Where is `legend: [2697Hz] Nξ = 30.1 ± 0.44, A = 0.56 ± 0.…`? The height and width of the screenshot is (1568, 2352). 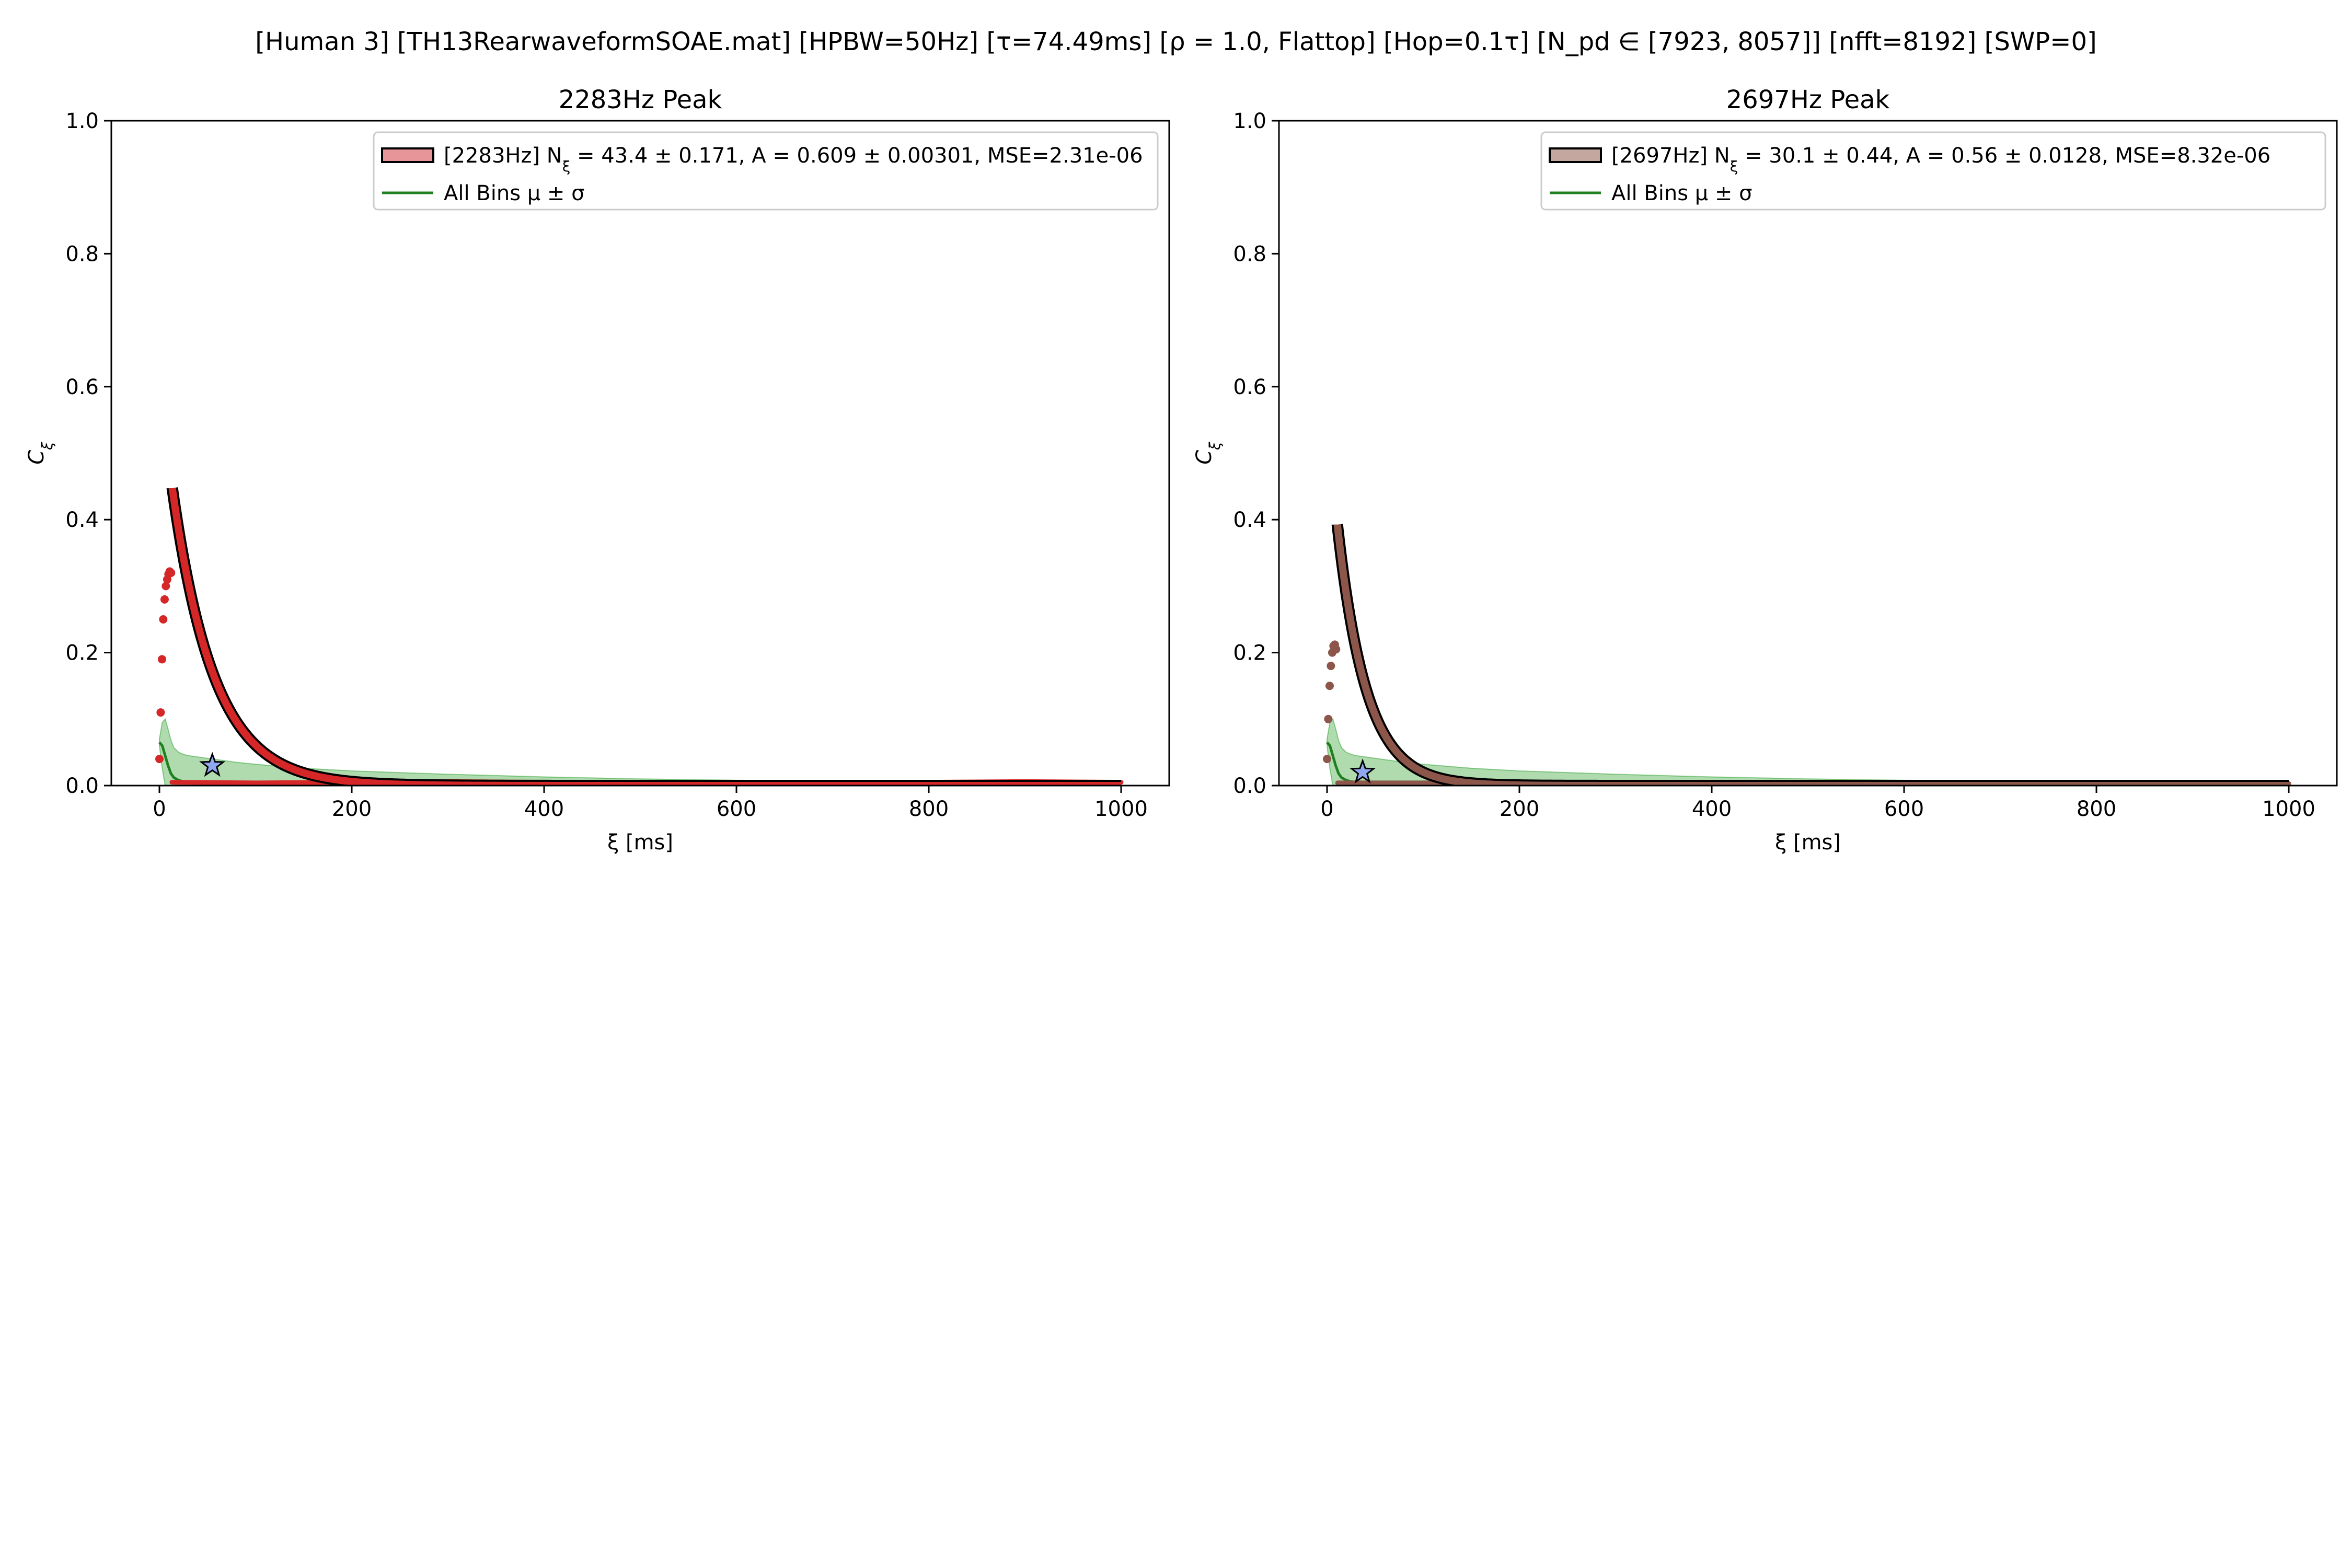
legend: [2697Hz] Nξ = 30.1 ± 0.44, A = 0.56 ± 0.… is located at coordinates (1933, 171).